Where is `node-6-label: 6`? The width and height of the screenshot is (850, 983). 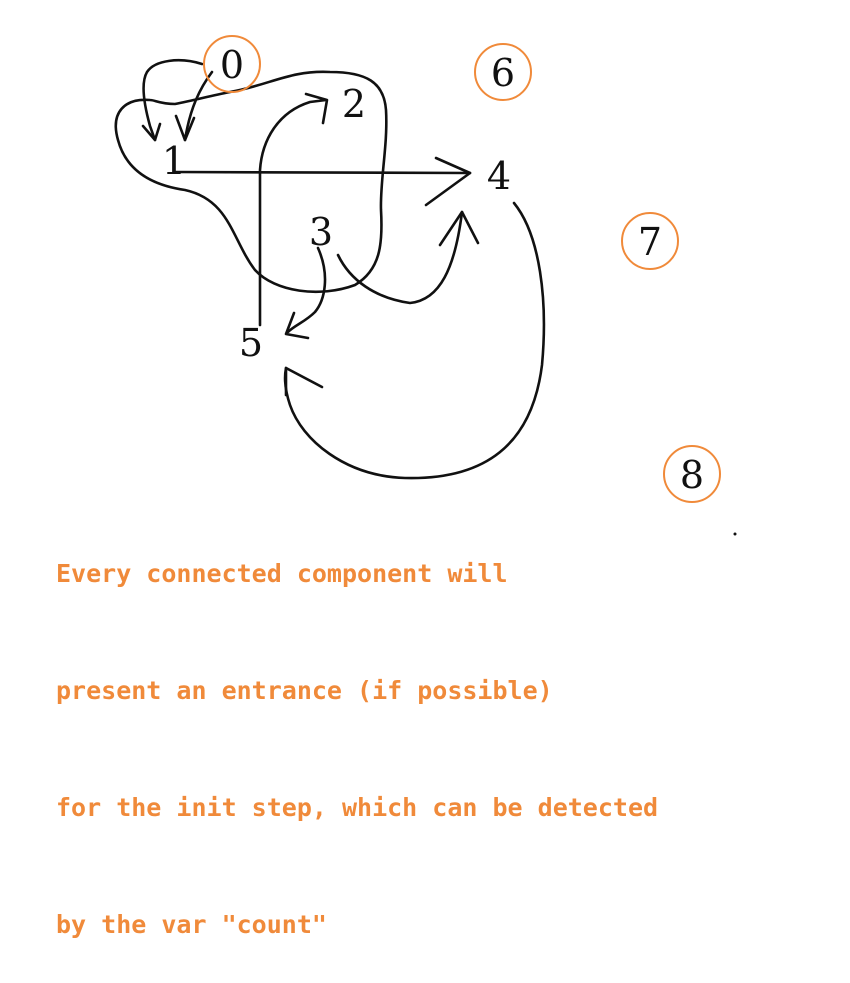
node-6-label: 6 is located at coordinates (503, 73).